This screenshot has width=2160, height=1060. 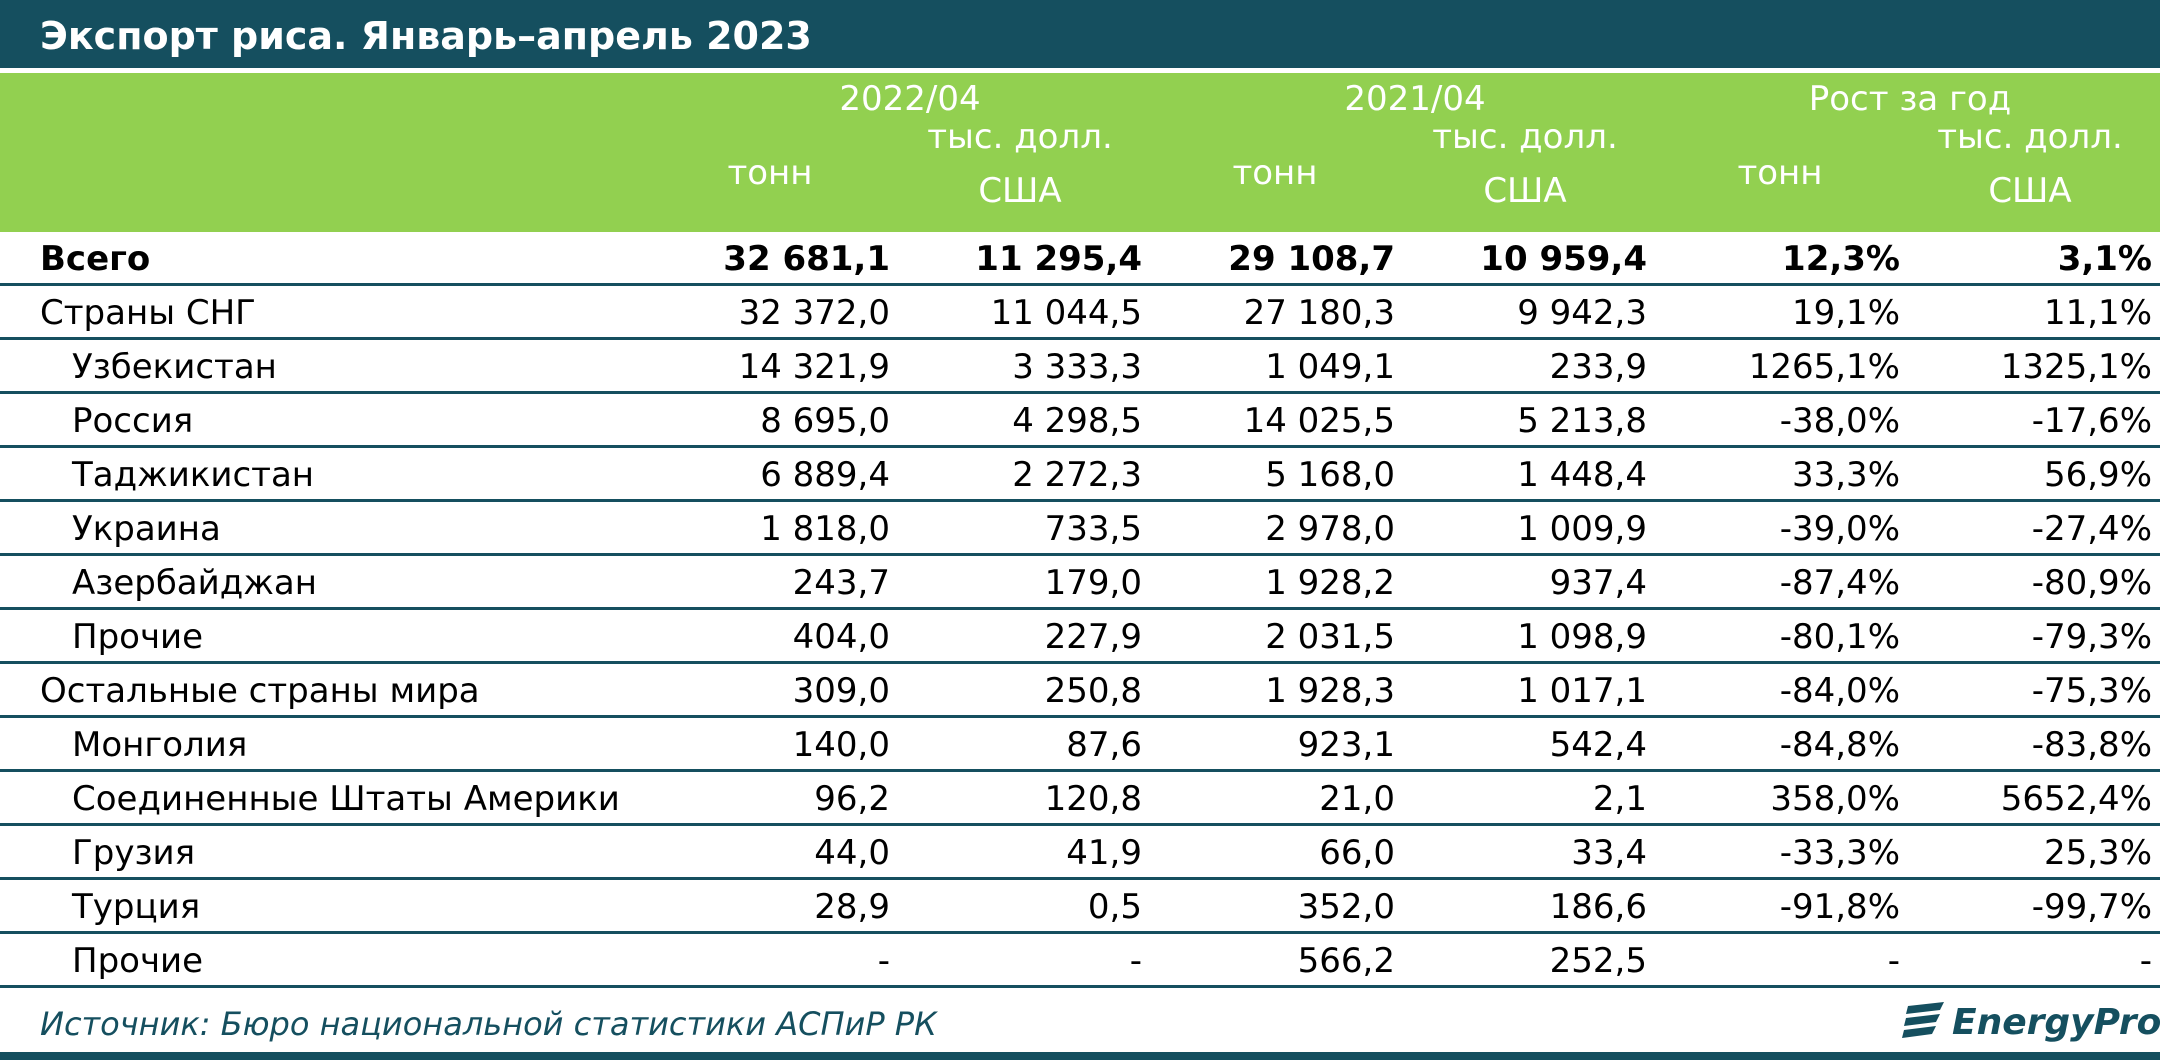 I want to click on row-label: Украина, so click(x=146, y=529).